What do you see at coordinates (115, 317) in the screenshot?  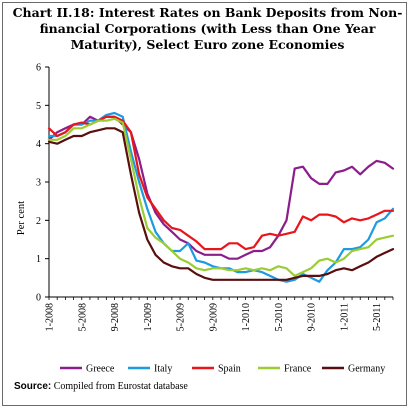 I see `x-tick-label: 9-2008` at bounding box center [115, 317].